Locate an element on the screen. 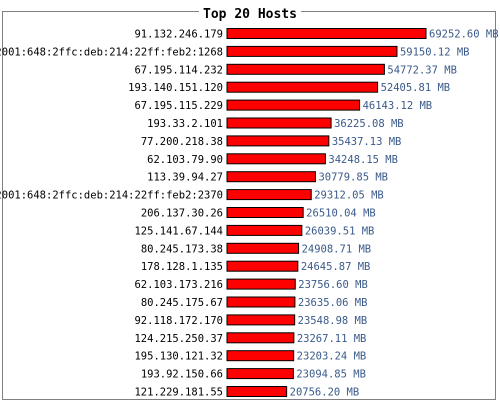  value-label: 23203.24 MB is located at coordinates (332, 357).